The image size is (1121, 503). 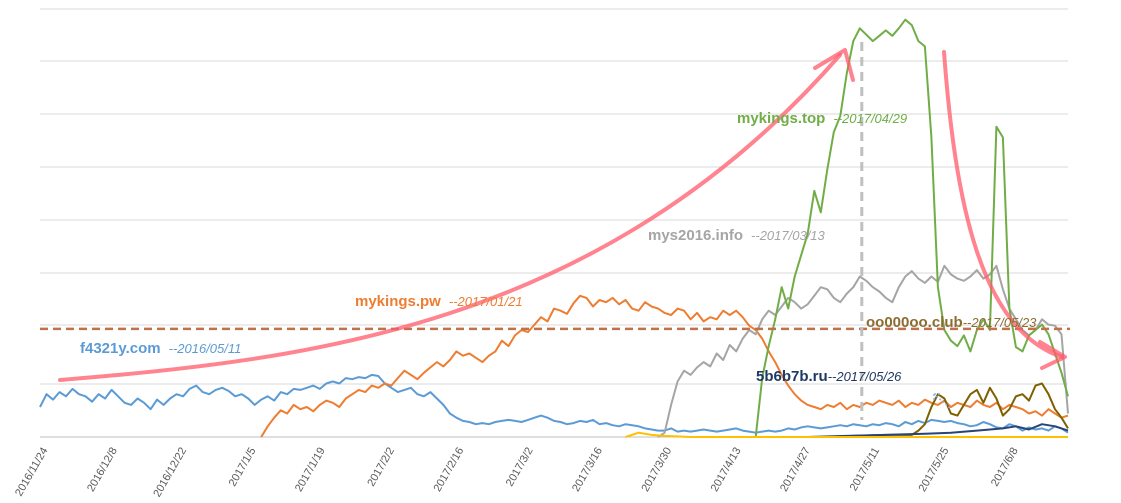 I want to click on series-date: --2017/05/26, so click(x=865, y=376).